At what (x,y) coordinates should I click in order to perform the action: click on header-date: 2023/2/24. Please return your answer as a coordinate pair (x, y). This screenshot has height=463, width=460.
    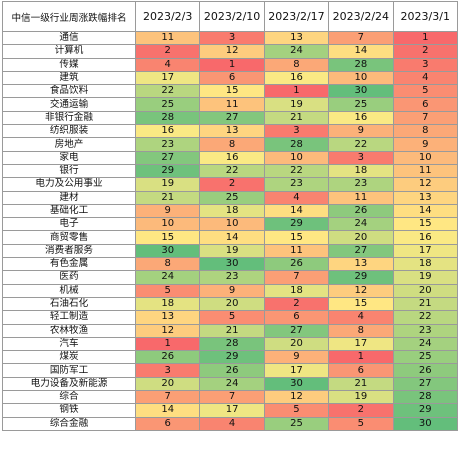
    Looking at the image, I should click on (361, 16).